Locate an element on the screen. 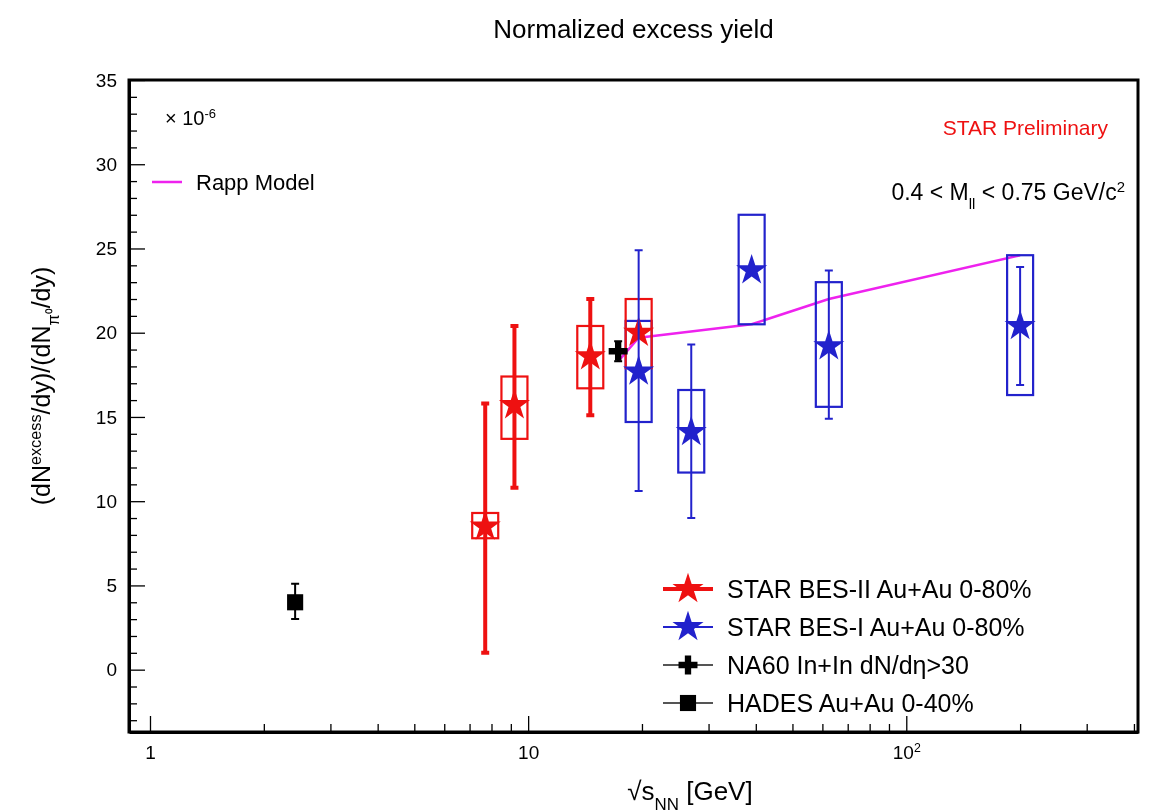  y-tick-label: 25 is located at coordinates (106, 249).